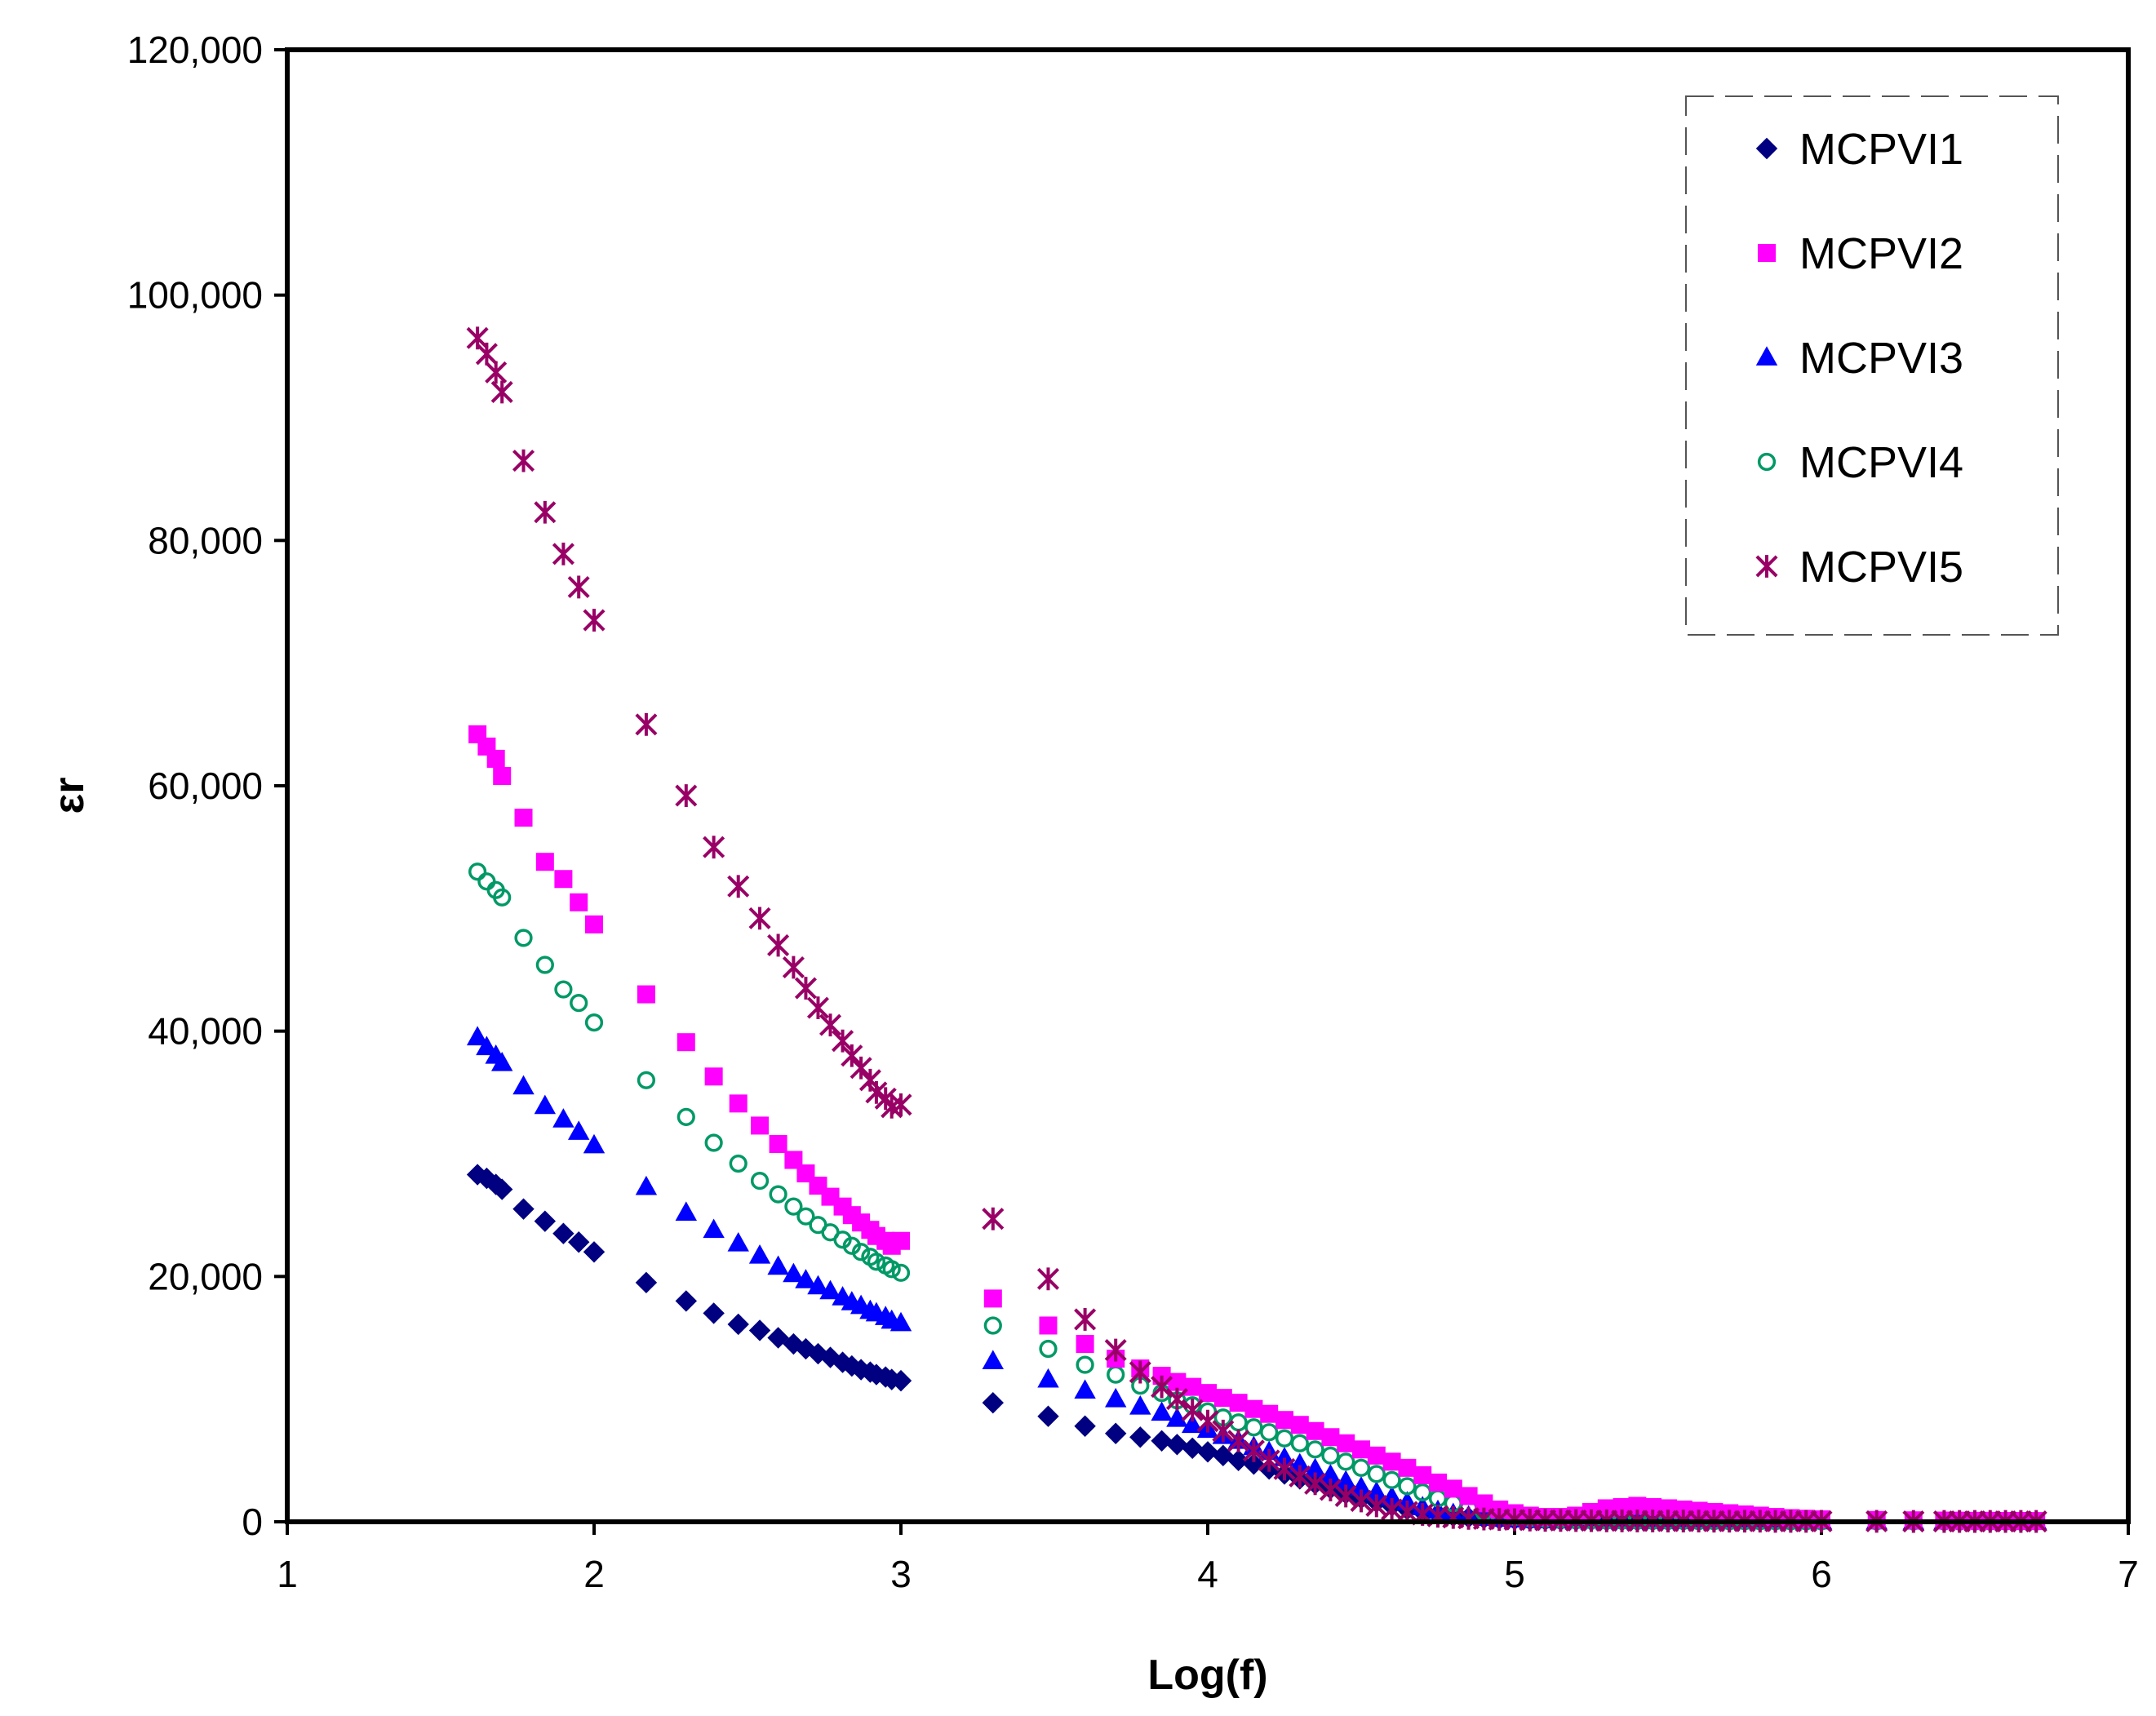 Image resolution: width=2156 pixels, height=1716 pixels. What do you see at coordinates (195, 50) in the screenshot?
I see `y-tick-label: 120,000` at bounding box center [195, 50].